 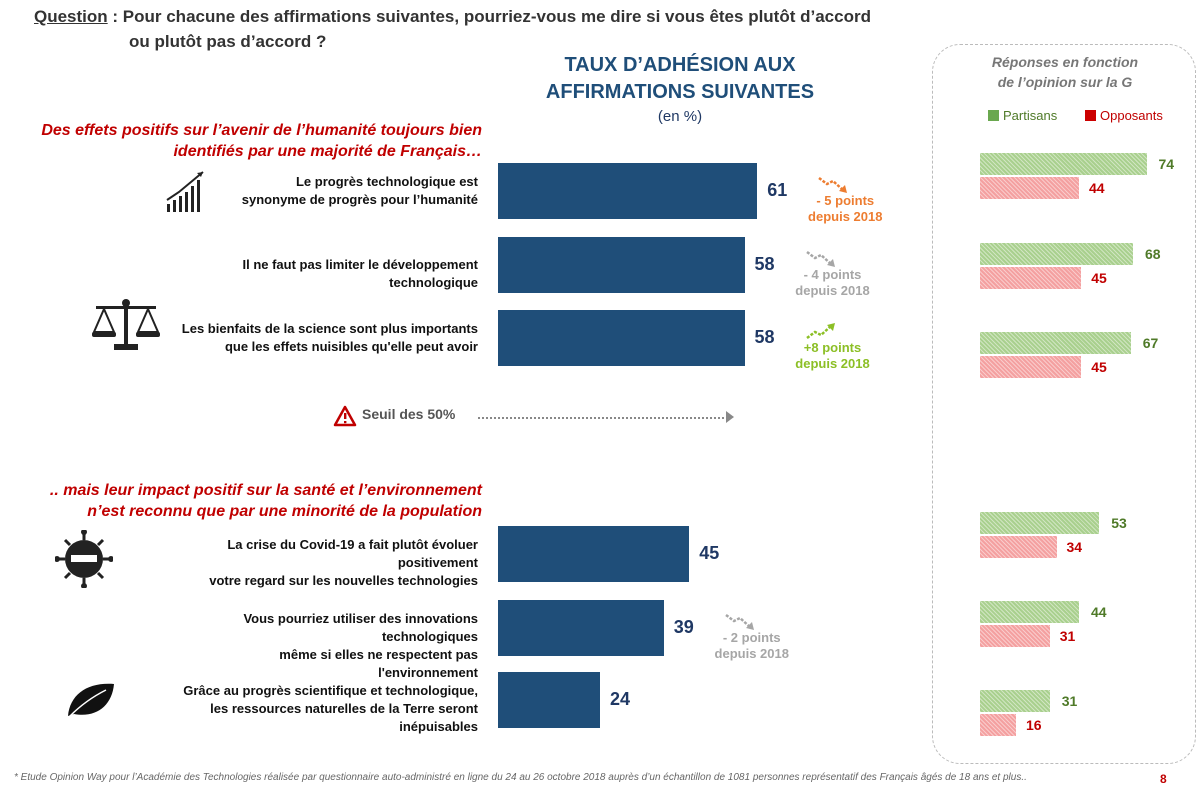 I want to click on legend-partisans: Partisans, so click(x=1022, y=115).